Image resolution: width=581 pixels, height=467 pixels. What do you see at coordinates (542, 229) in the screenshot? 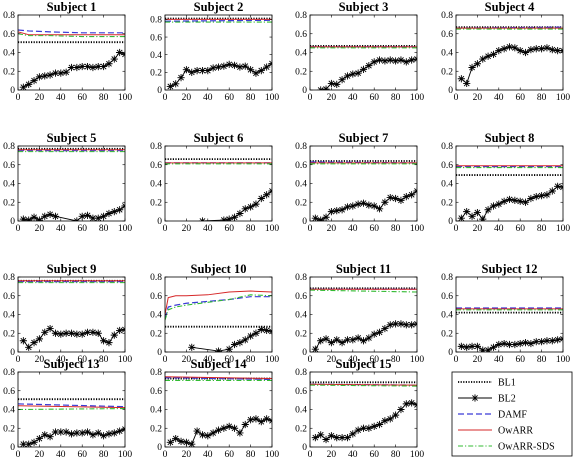
I see `subject-8-x-tick-label: 80` at bounding box center [542, 229].